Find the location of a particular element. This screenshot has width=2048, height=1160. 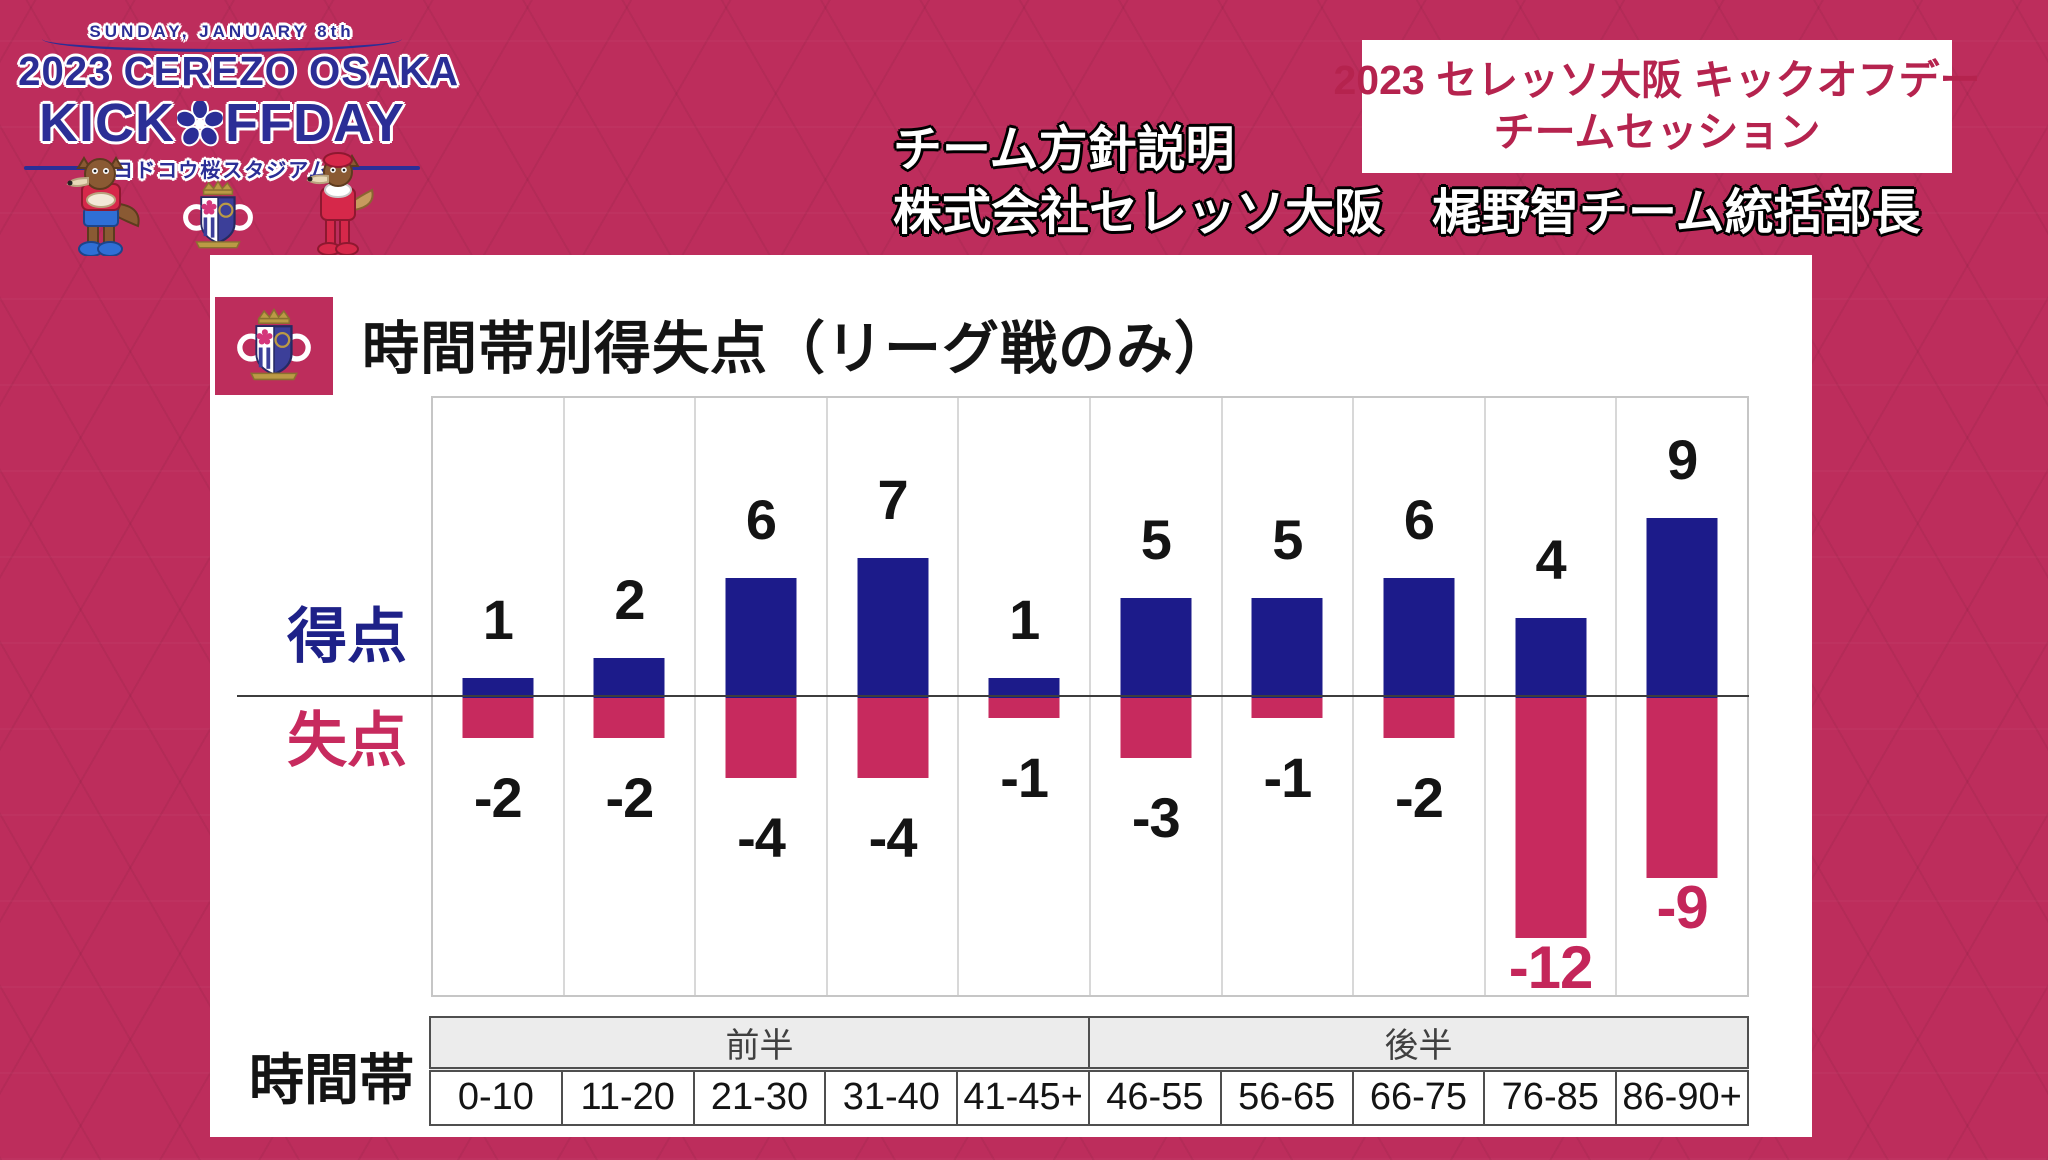

sakura-blossom-icon is located at coordinates (200, 122).